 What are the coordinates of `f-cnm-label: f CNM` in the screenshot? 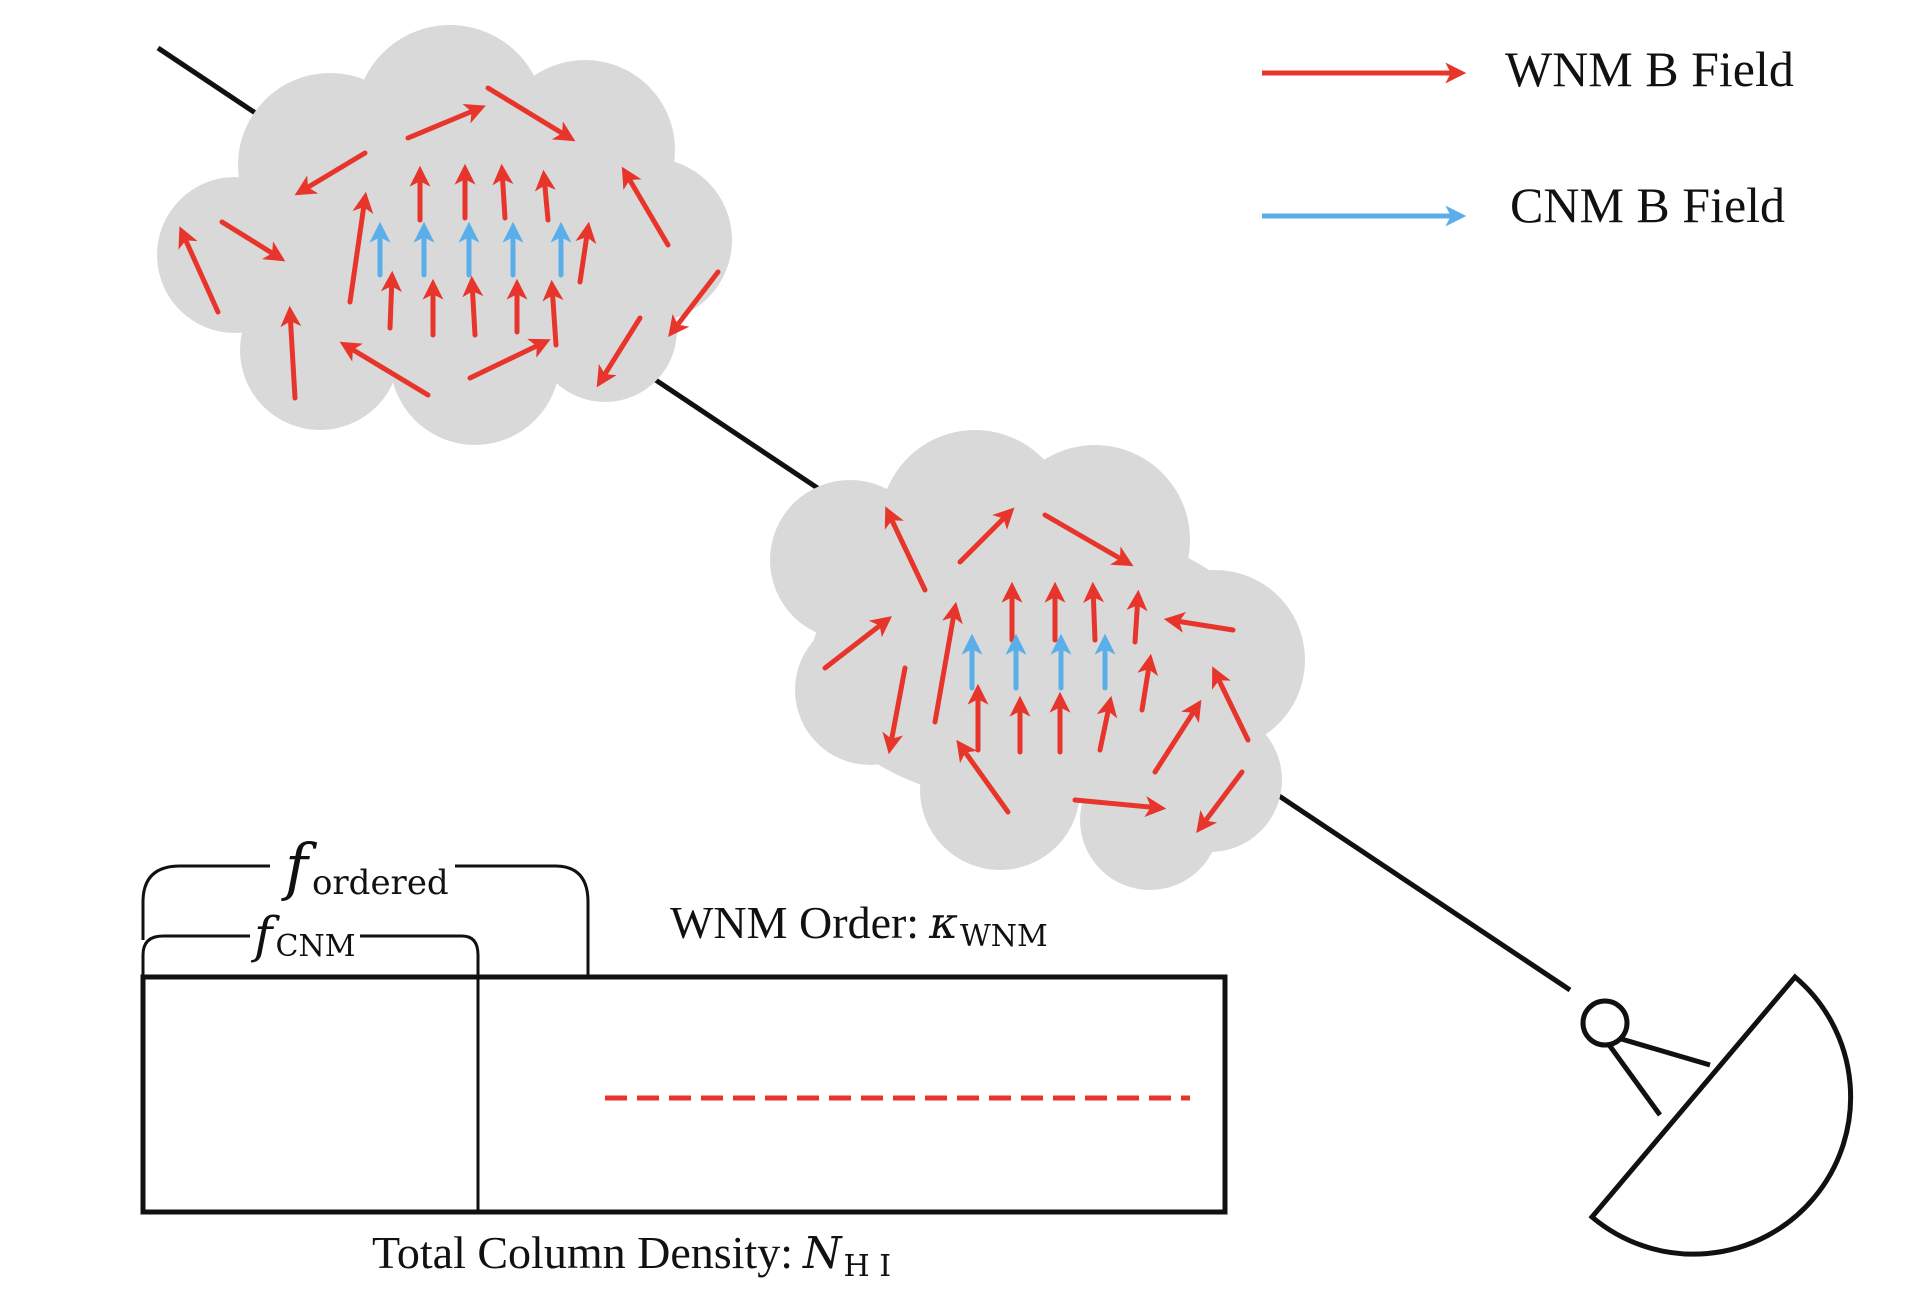 It's located at (302, 935).